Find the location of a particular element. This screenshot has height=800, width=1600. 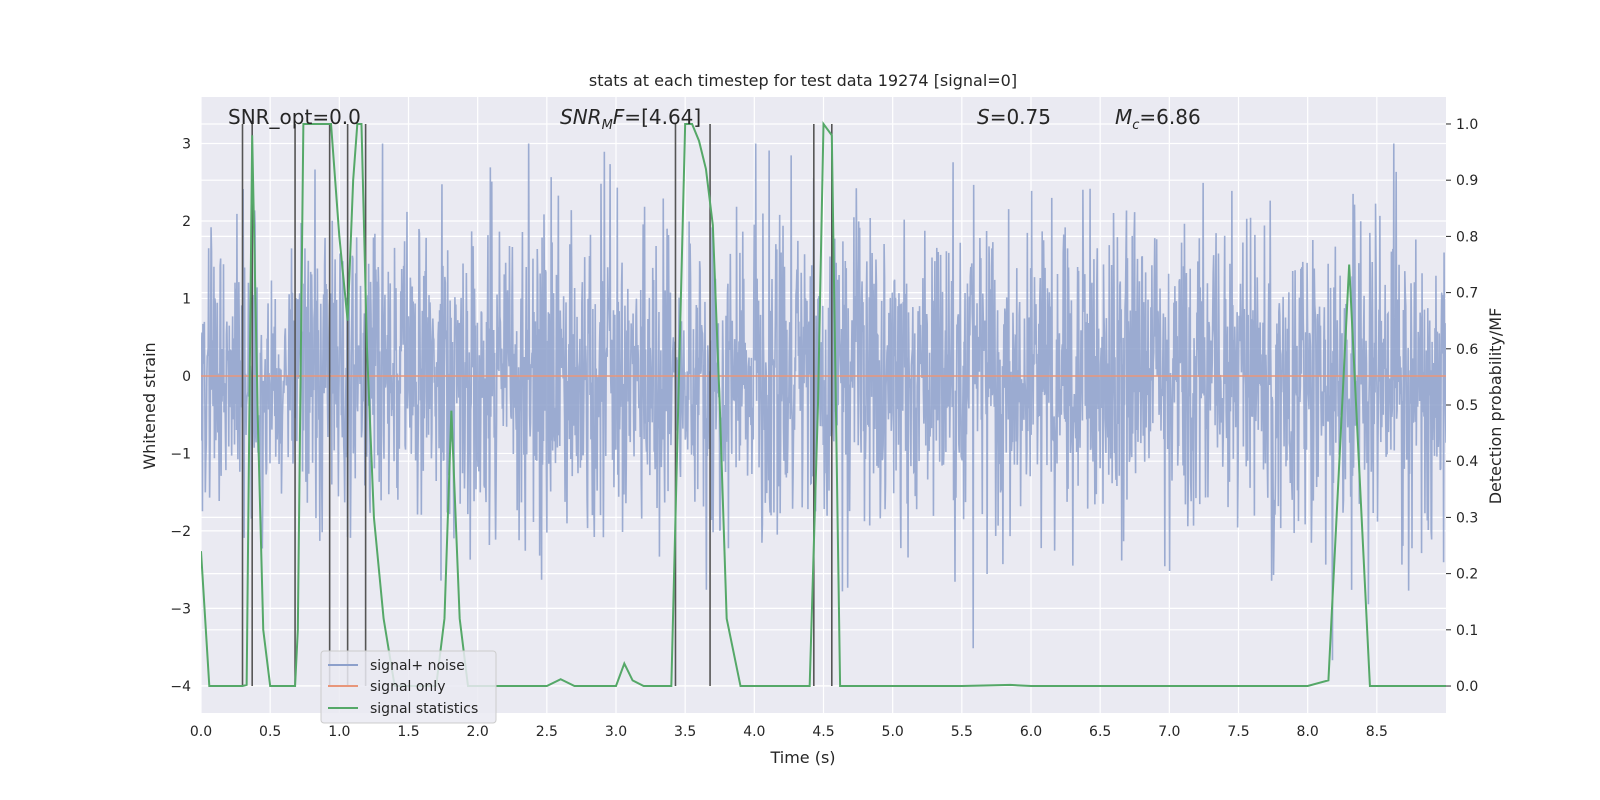

y-left-tick-label: 0 is located at coordinates (186, 377).